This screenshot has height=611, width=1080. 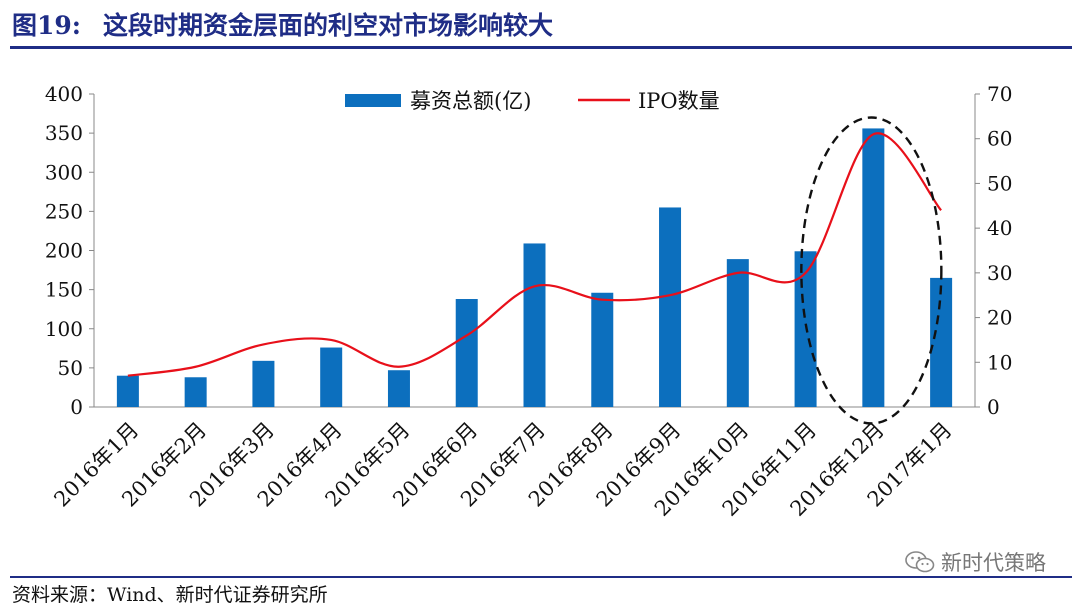 I want to click on legend-swatch-bars, so click(x=373, y=100).